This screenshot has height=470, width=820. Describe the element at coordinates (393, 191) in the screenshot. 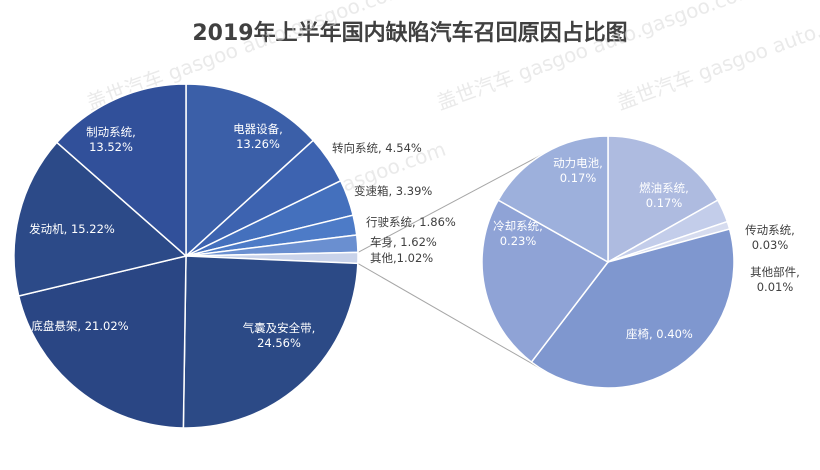

I see `main-label-2: 变速箱, 3.39%` at that location.